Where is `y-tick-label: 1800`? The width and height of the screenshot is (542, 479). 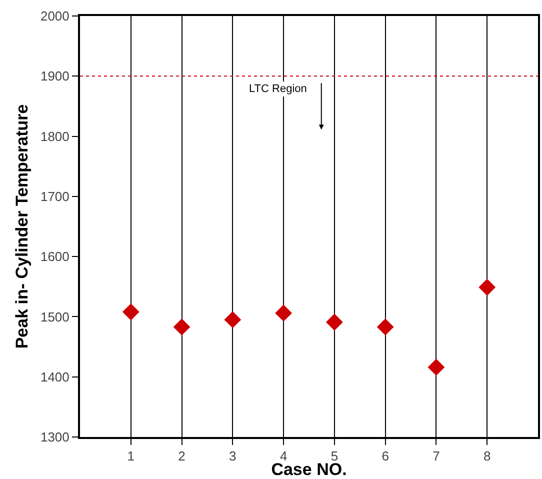
y-tick-label: 1800 is located at coordinates (55, 136).